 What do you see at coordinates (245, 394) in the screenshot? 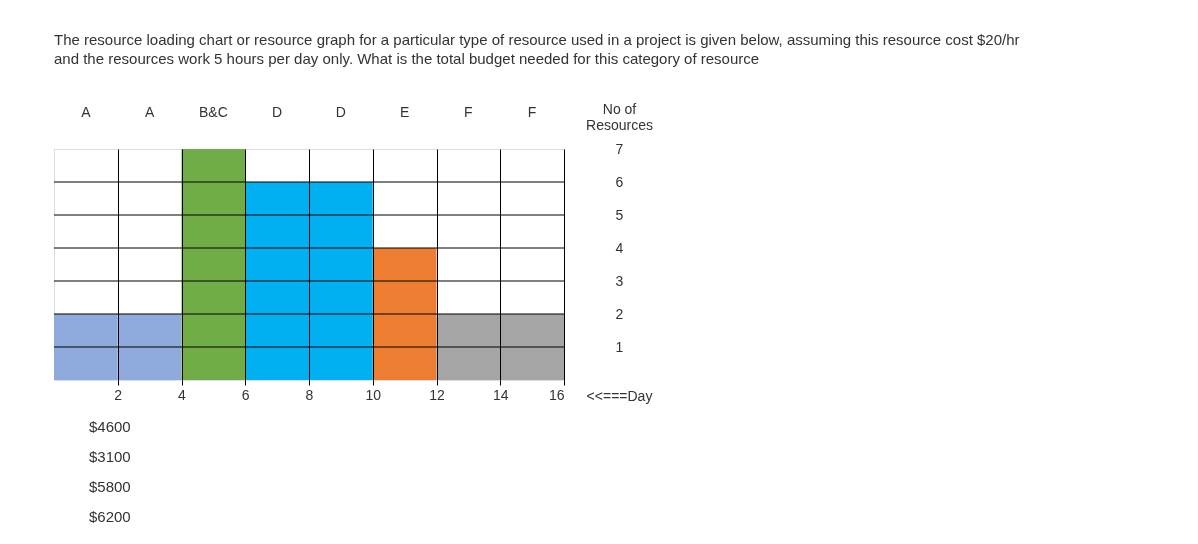
I see `x2-tick-label: 6` at bounding box center [245, 394].